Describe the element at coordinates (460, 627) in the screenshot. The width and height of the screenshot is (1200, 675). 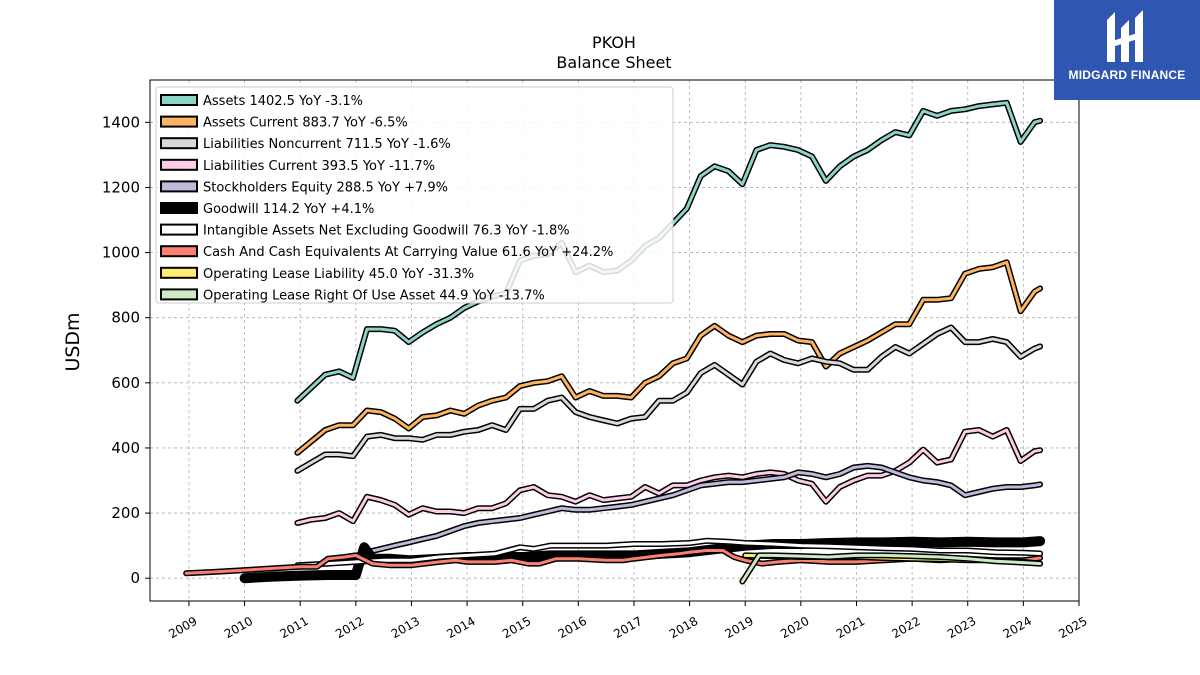
I see `x-tick-label: 2014` at that location.